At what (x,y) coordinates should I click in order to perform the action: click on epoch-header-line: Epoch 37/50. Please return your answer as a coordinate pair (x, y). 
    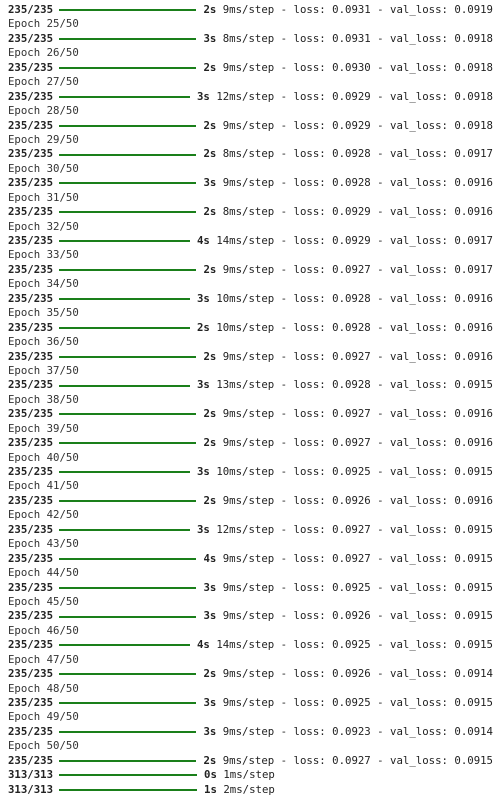
    Looking at the image, I should click on (250, 371).